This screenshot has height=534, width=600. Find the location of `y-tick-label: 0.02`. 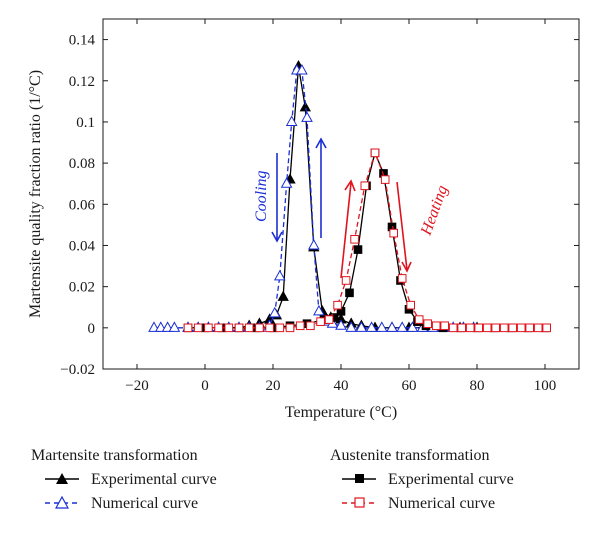

y-tick-label: 0.02 is located at coordinates (82, 288).